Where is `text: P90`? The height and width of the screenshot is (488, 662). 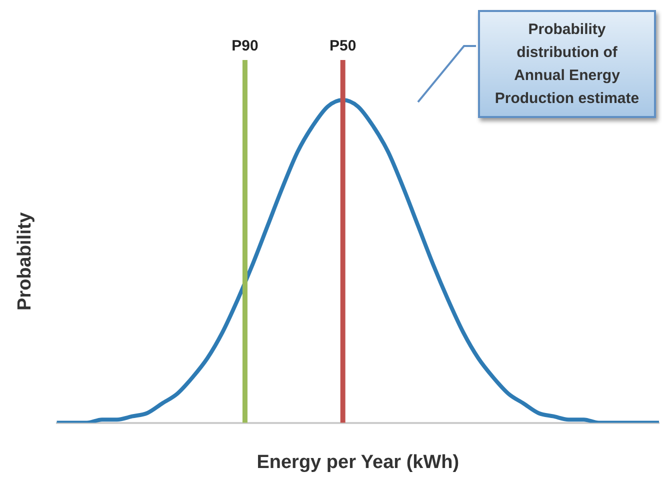
text: P90 is located at coordinates (245, 46).